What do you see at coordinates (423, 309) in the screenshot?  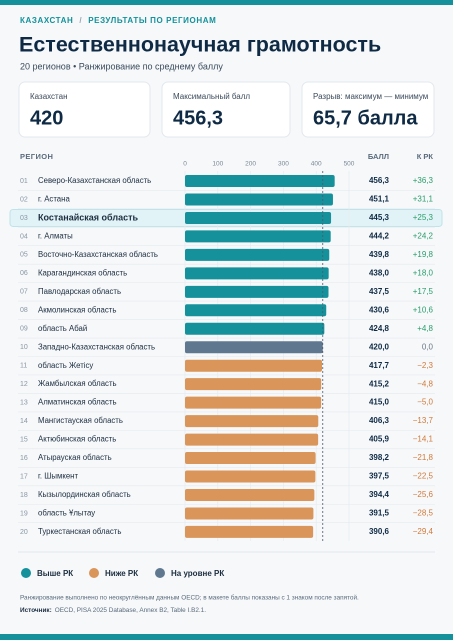 I see `diff-label: +10,6` at bounding box center [423, 309].